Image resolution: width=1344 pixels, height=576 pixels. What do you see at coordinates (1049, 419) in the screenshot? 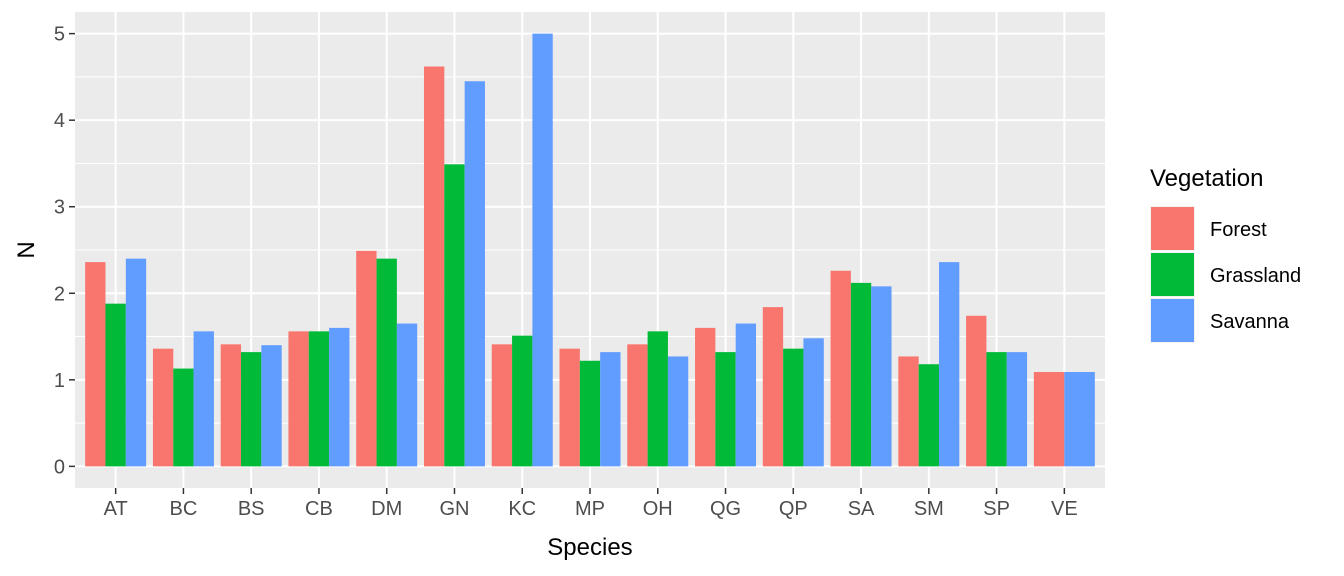
I see `bar-ve-forest` at bounding box center [1049, 419].